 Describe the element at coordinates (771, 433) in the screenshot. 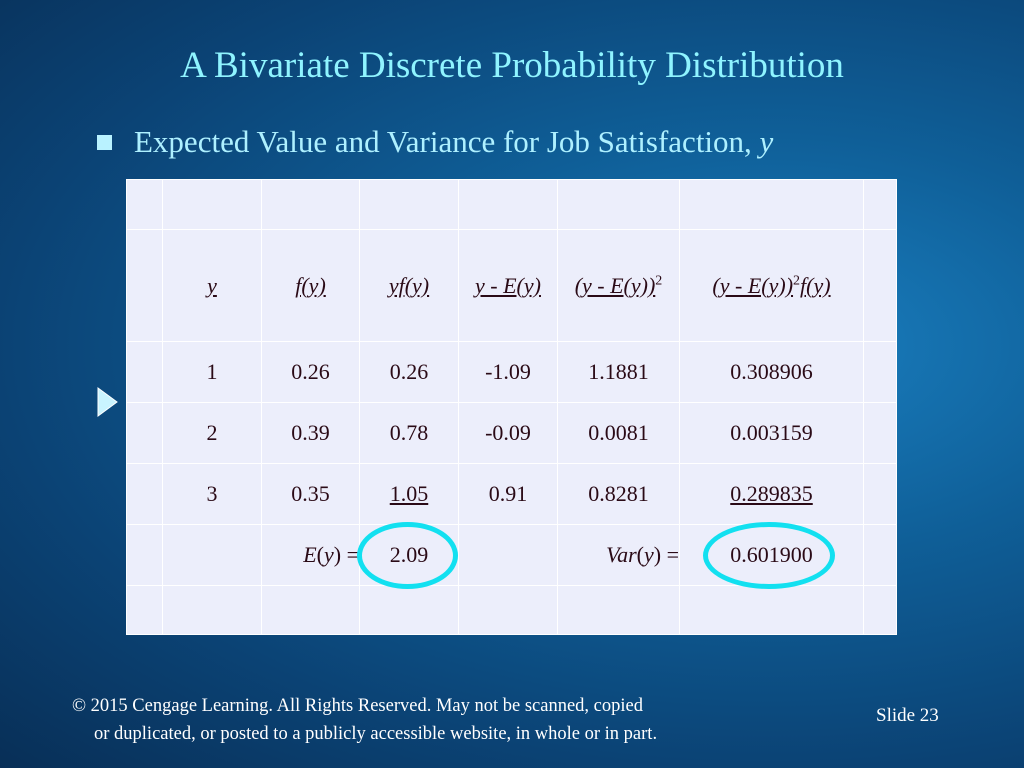

I see `cell-weighted-deviation-squared: 0.003159` at that location.